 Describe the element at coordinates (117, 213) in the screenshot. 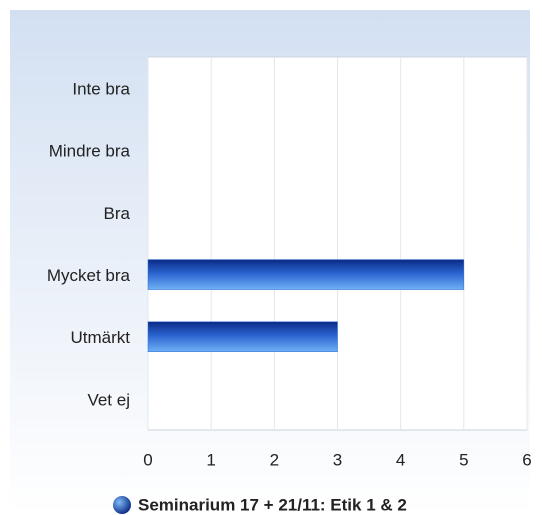

I see `y-tick-label: Bra` at that location.